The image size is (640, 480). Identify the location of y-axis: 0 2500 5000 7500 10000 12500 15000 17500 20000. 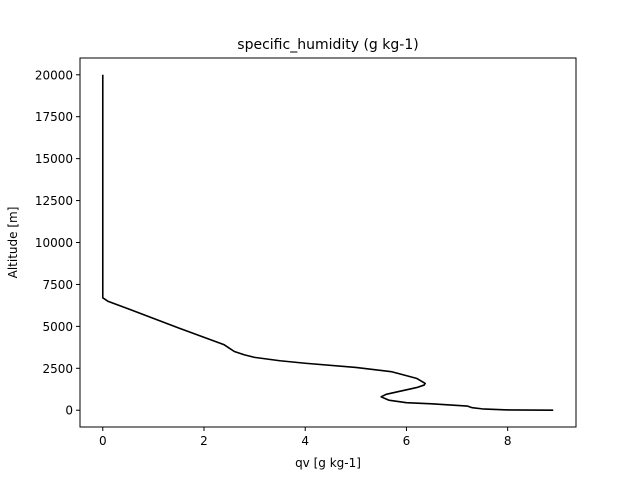
(57, 243).